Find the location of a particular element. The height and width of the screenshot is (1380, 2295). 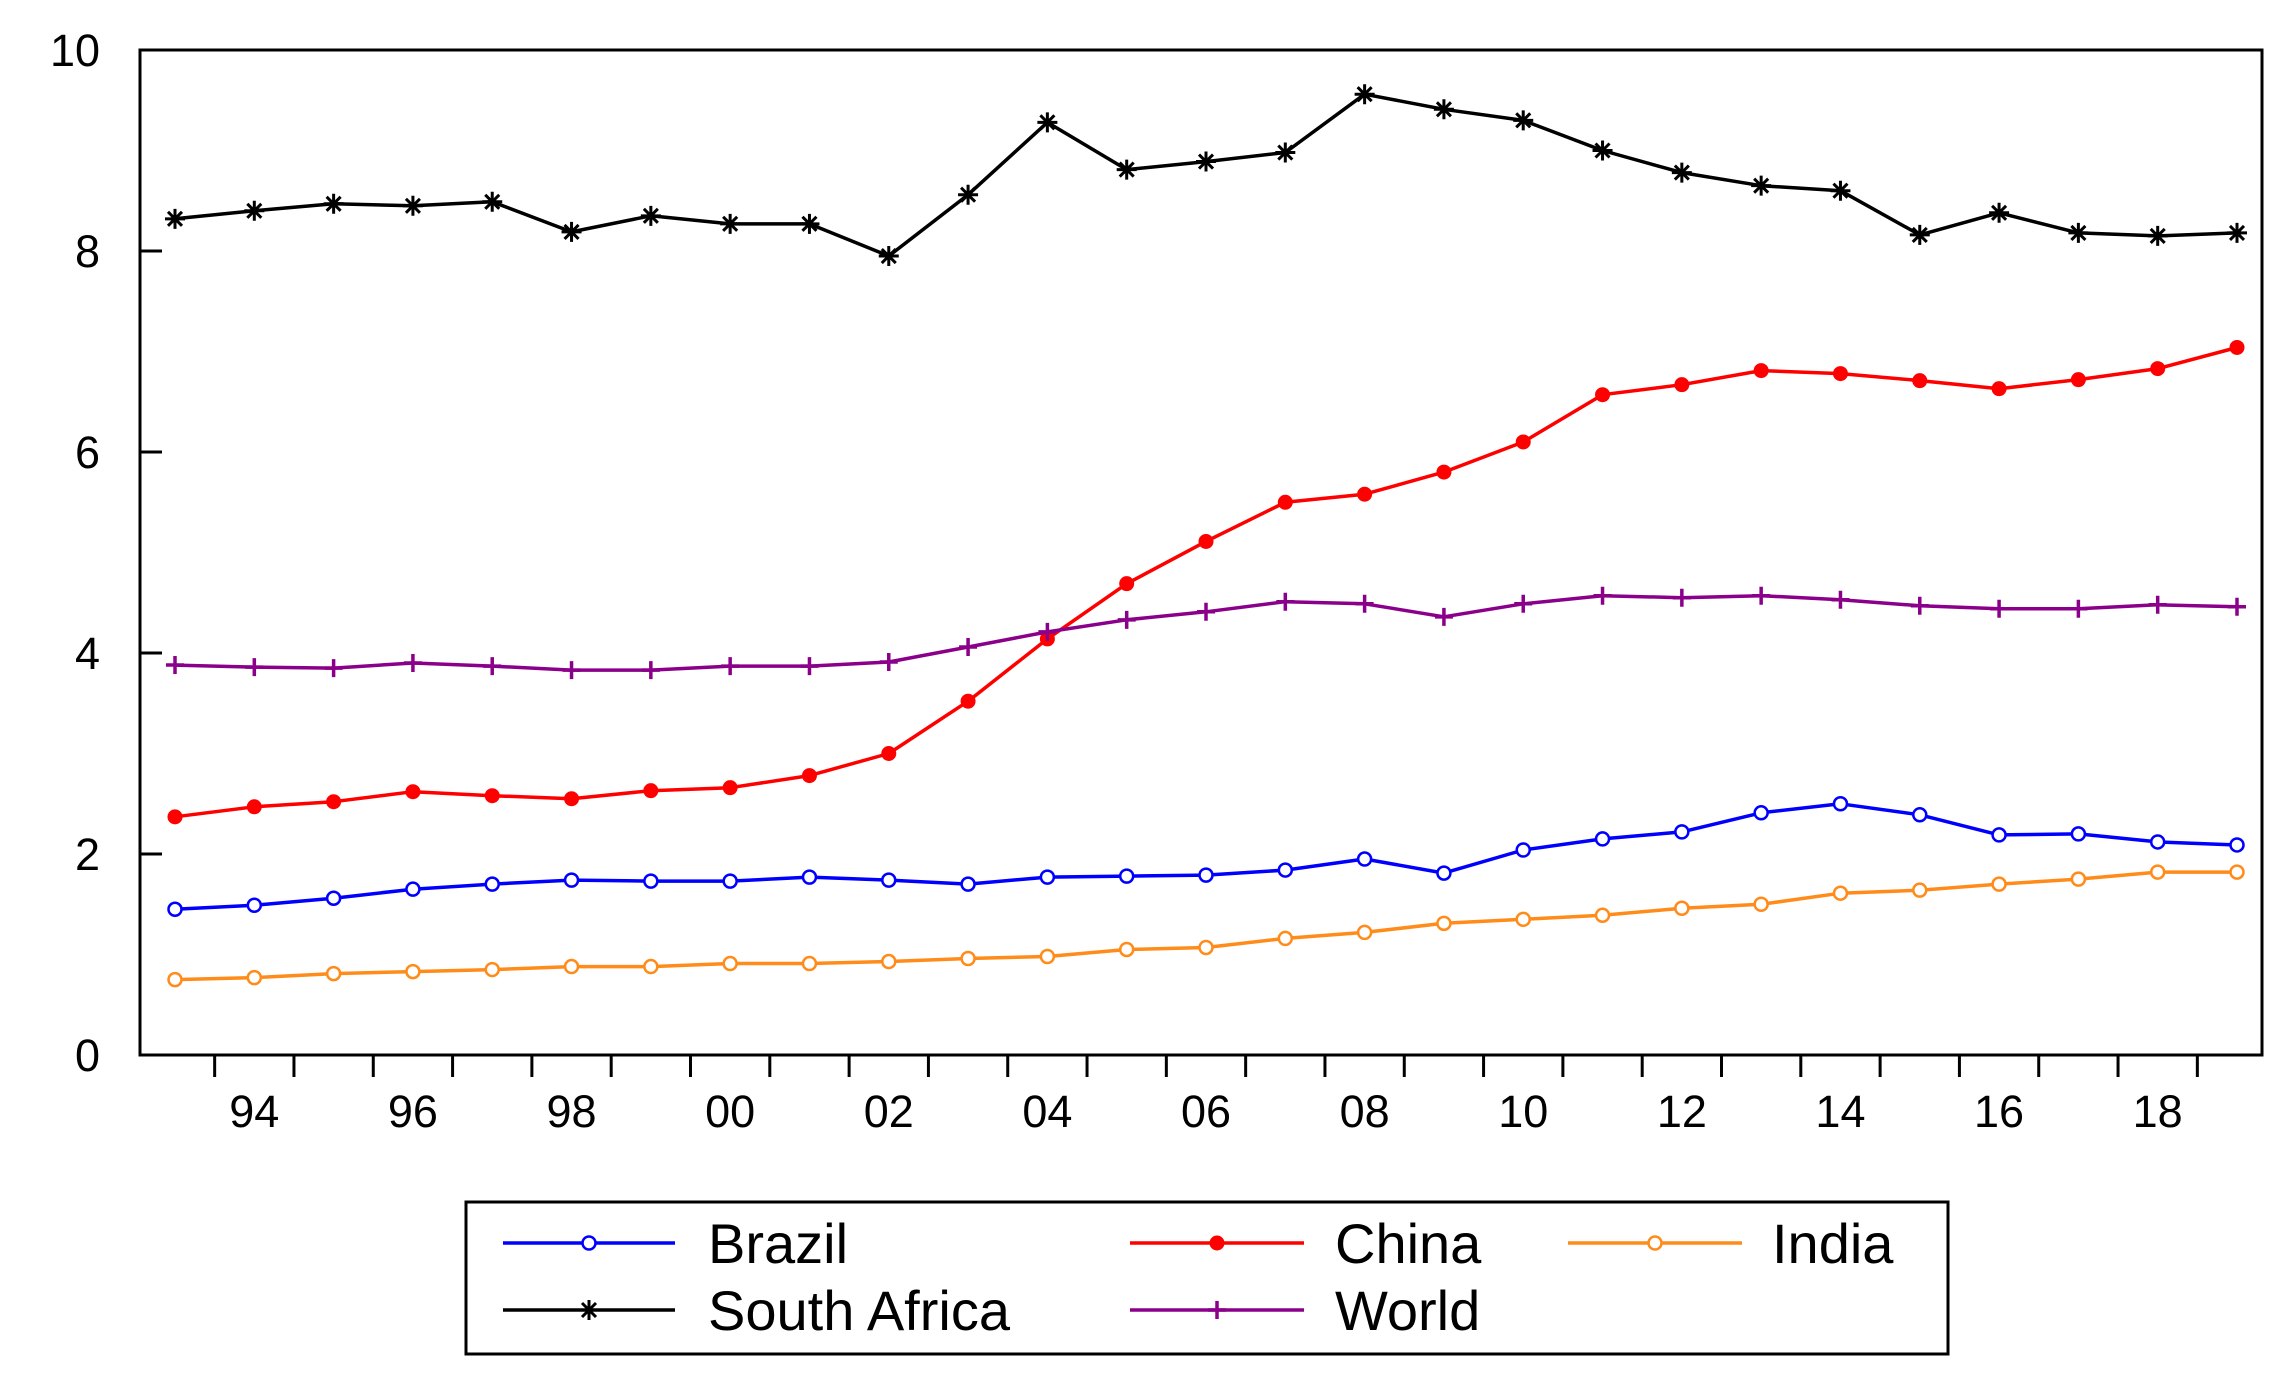

x-tick-label: 10 is located at coordinates (1523, 1111).